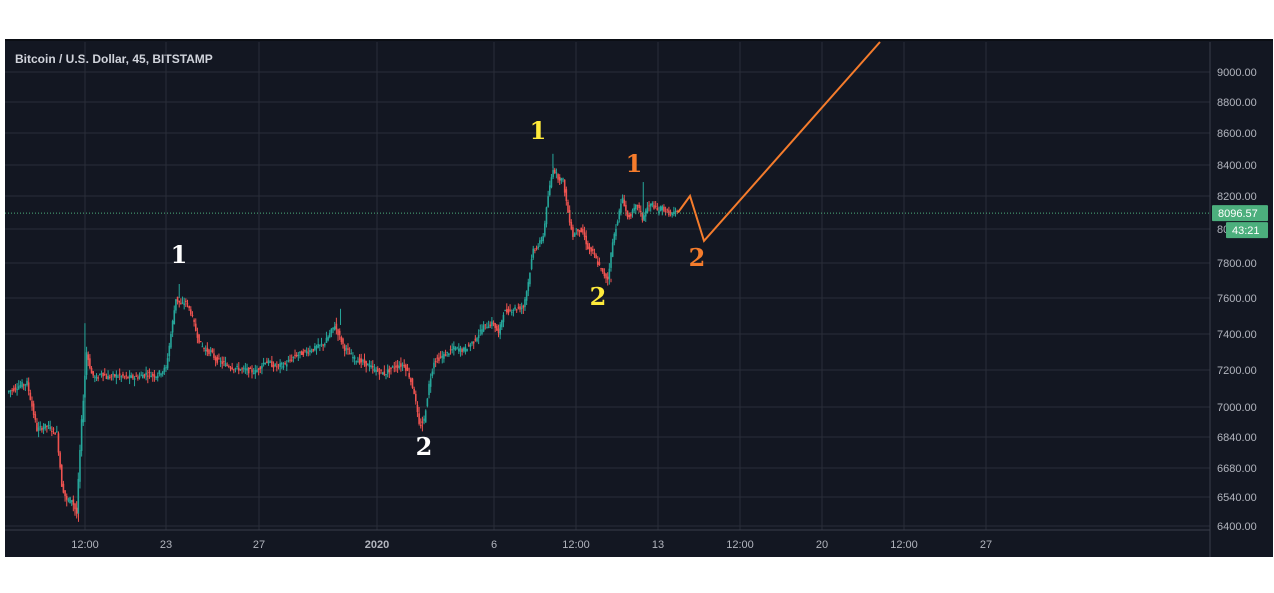 The width and height of the screenshot is (1274, 593). Describe the element at coordinates (779, 142) in the screenshot. I see `projection-path` at that location.